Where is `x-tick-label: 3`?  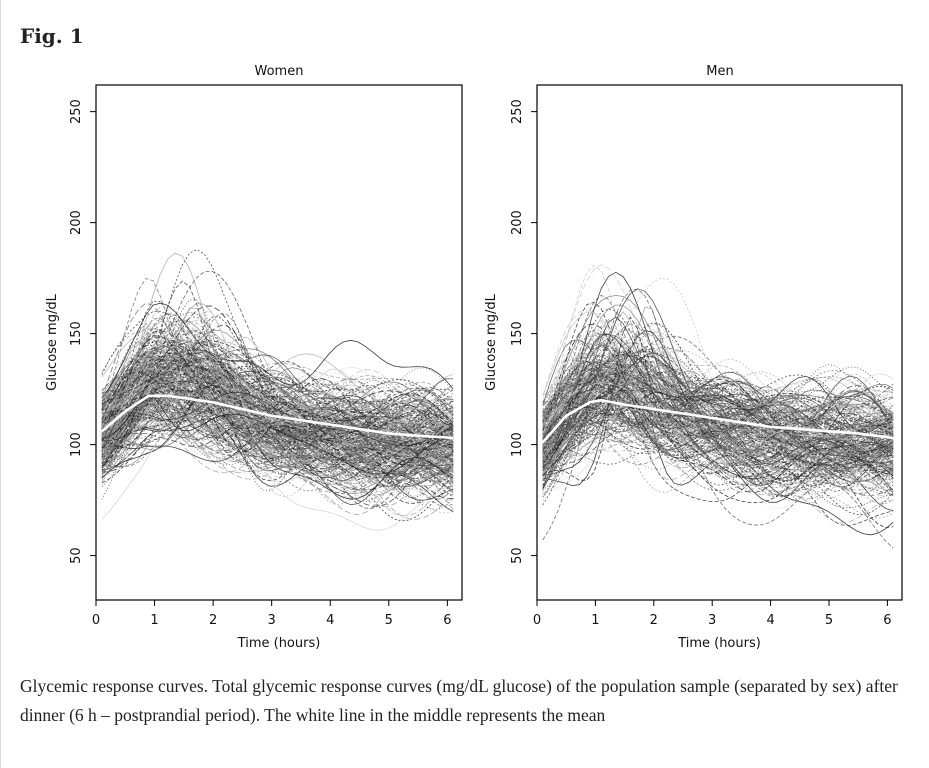 x-tick-label: 3 is located at coordinates (712, 620).